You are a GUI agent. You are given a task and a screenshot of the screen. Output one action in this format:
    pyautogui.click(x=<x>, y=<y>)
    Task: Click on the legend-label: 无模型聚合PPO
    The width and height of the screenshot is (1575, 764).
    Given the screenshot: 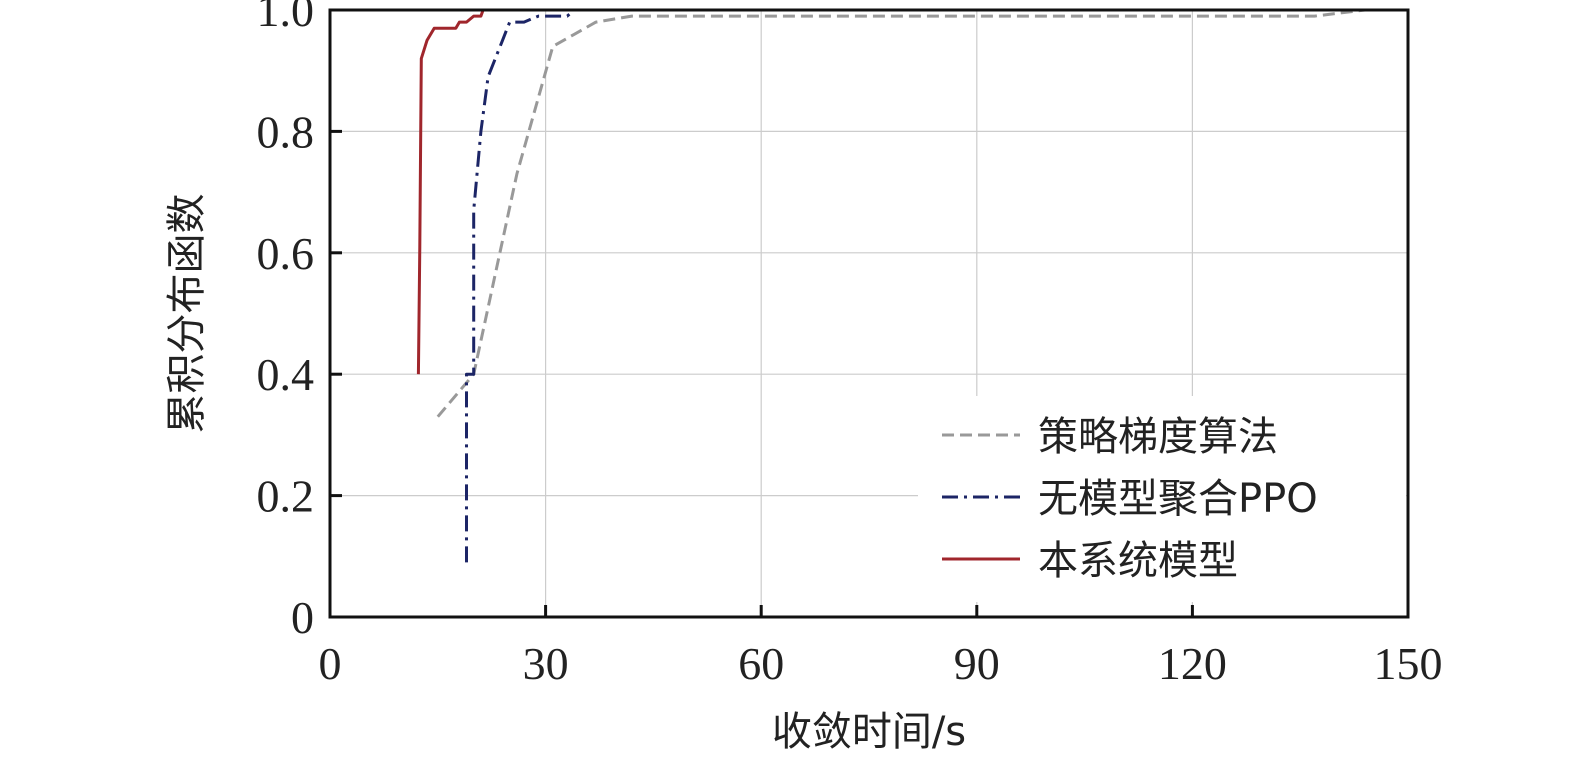 What is the action you would take?
    pyautogui.click(x=1178, y=499)
    